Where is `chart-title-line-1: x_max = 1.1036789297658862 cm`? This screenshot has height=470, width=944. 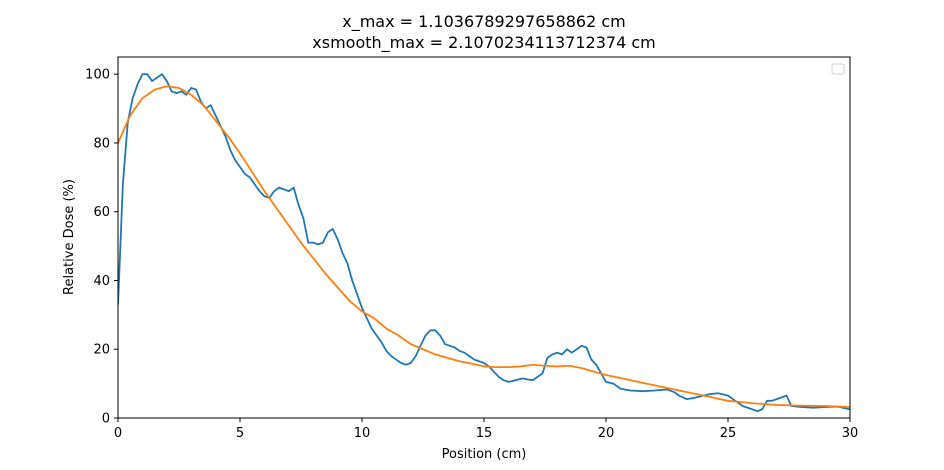 chart-title-line-1: x_max = 1.1036789297658862 cm is located at coordinates (484, 22).